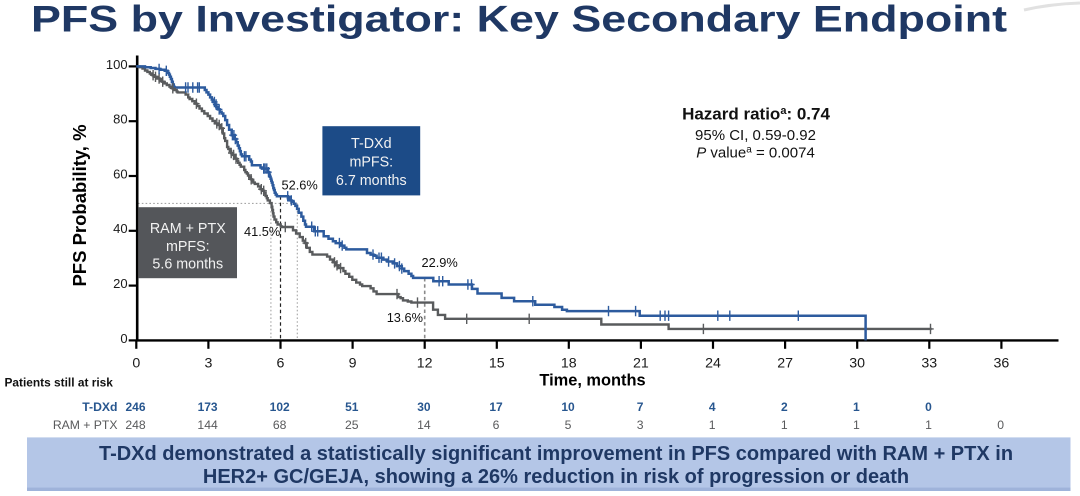  I want to click on svg-text: 25, so click(352, 425).